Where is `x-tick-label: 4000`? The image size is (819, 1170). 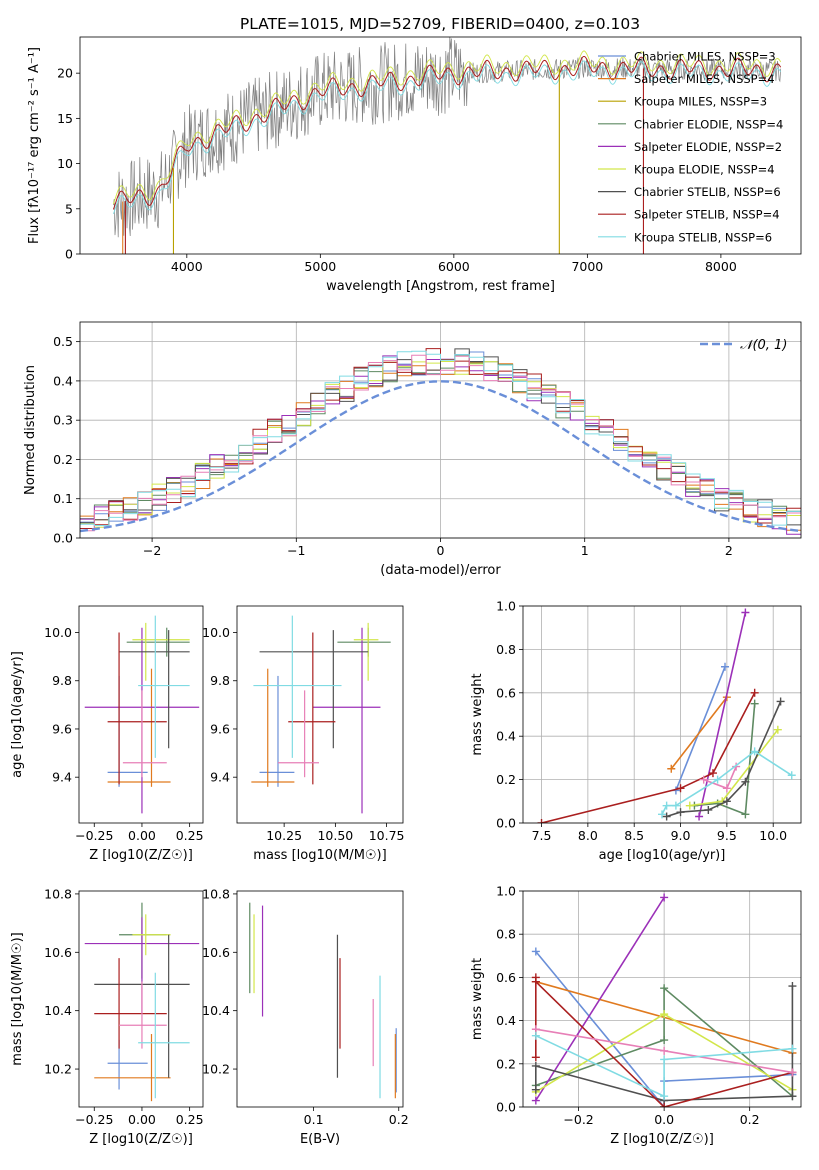
x-tick-label: 4000 is located at coordinates (187, 266).